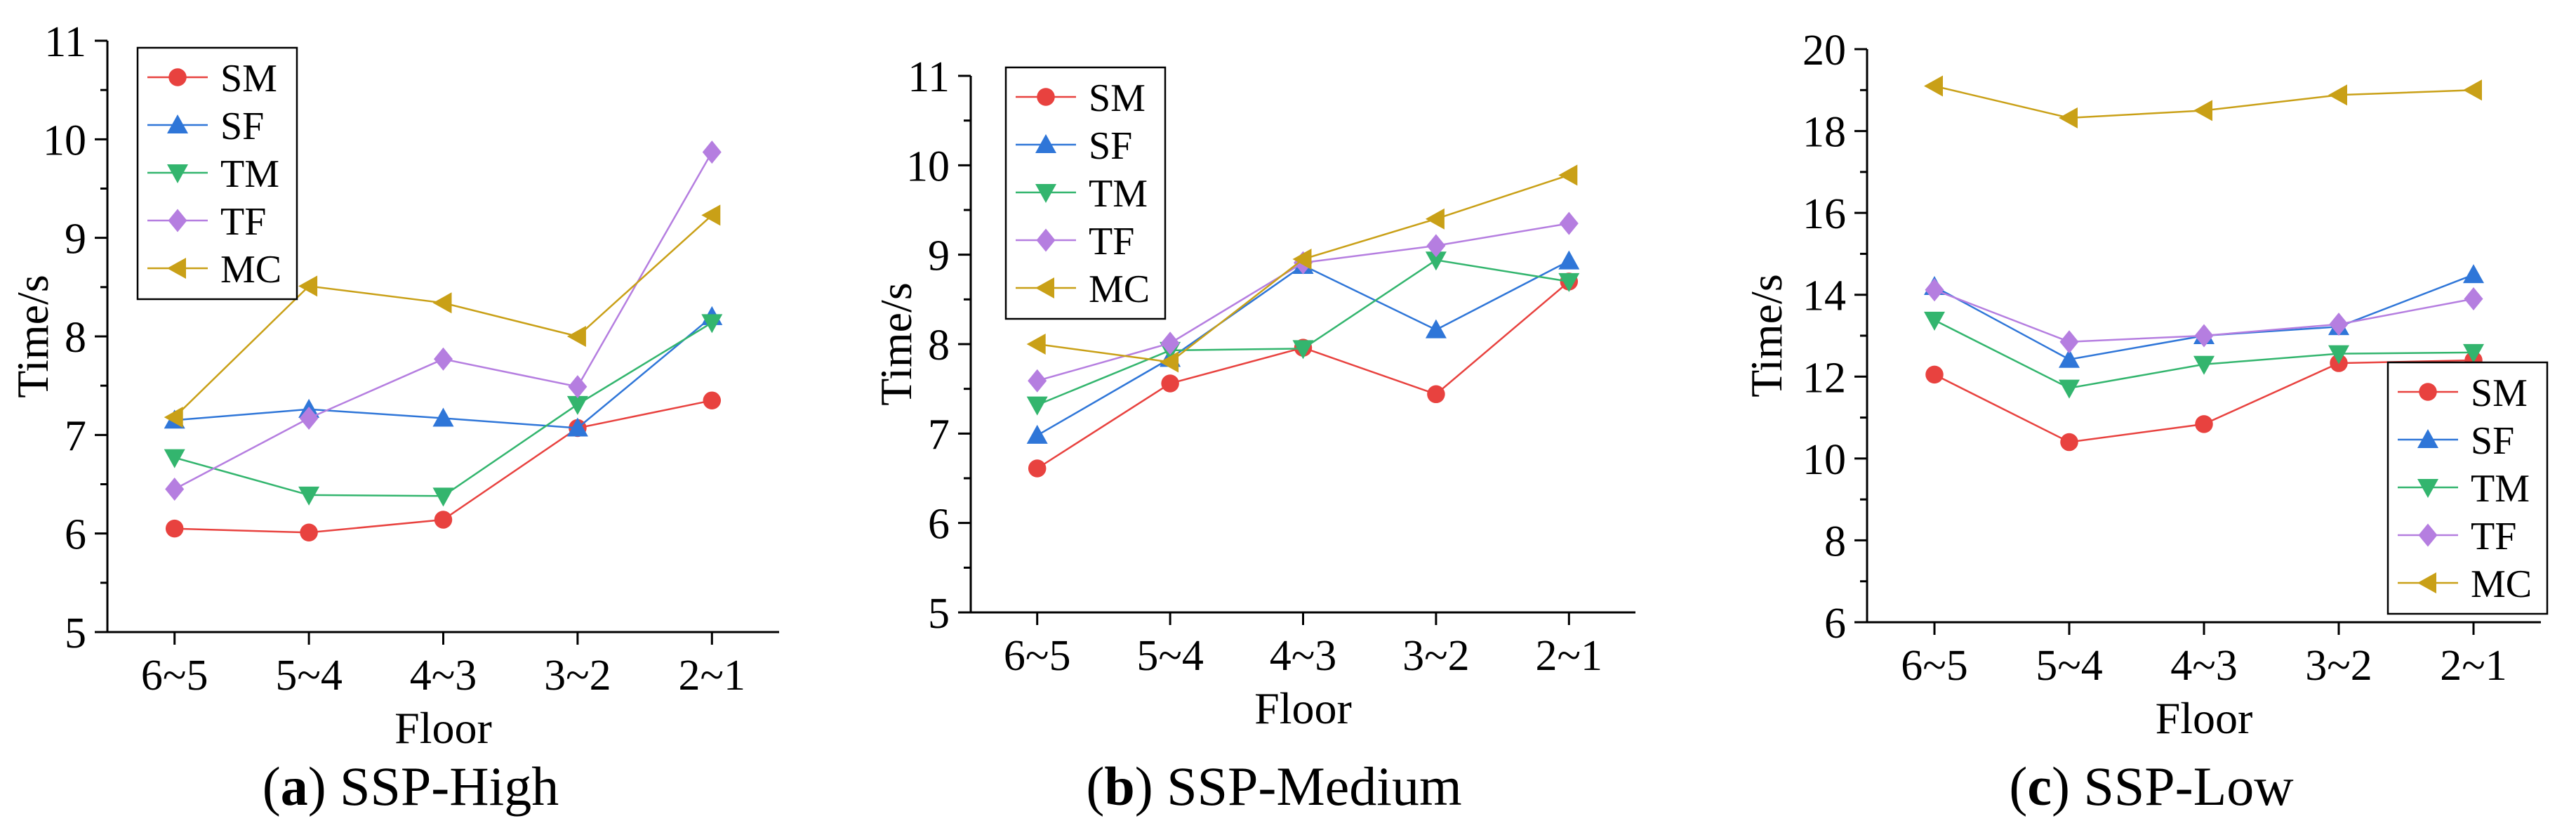 This screenshot has width=2576, height=828. Describe the element at coordinates (75, 338) in the screenshot. I see `y-tick-label: 8` at that location.